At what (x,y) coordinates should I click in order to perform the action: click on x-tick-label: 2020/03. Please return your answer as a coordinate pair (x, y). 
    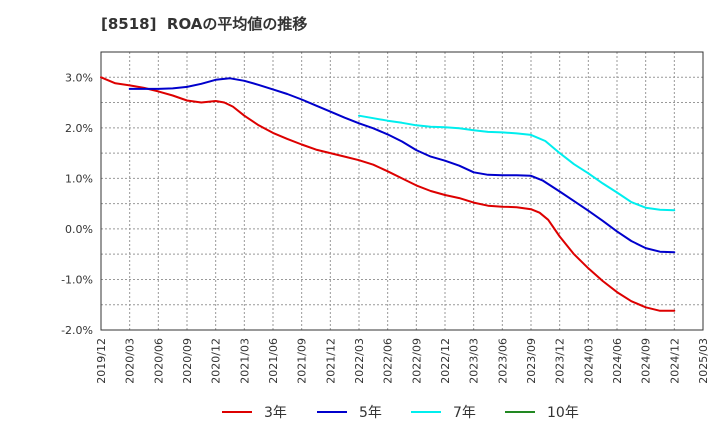
    Looking at the image, I should click on (130, 361).